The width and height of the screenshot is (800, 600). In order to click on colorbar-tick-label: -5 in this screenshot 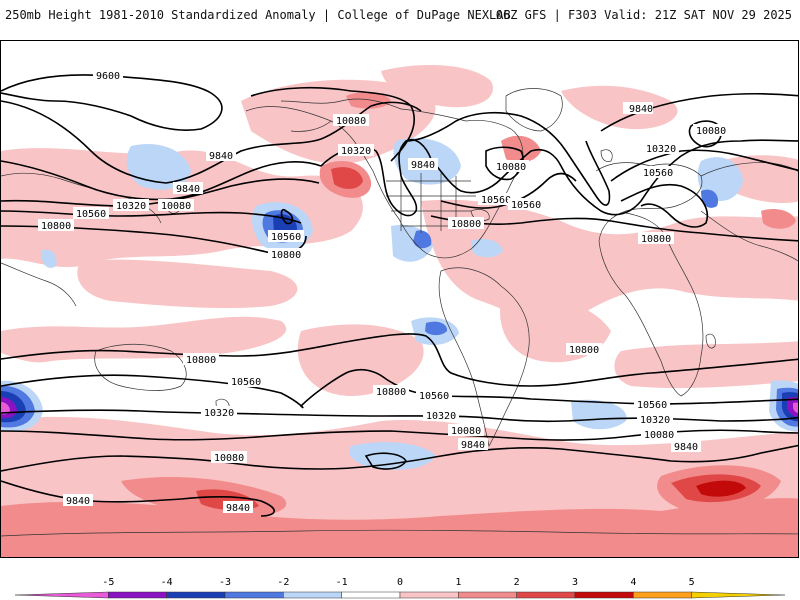, I will do `click(108, 582)`.